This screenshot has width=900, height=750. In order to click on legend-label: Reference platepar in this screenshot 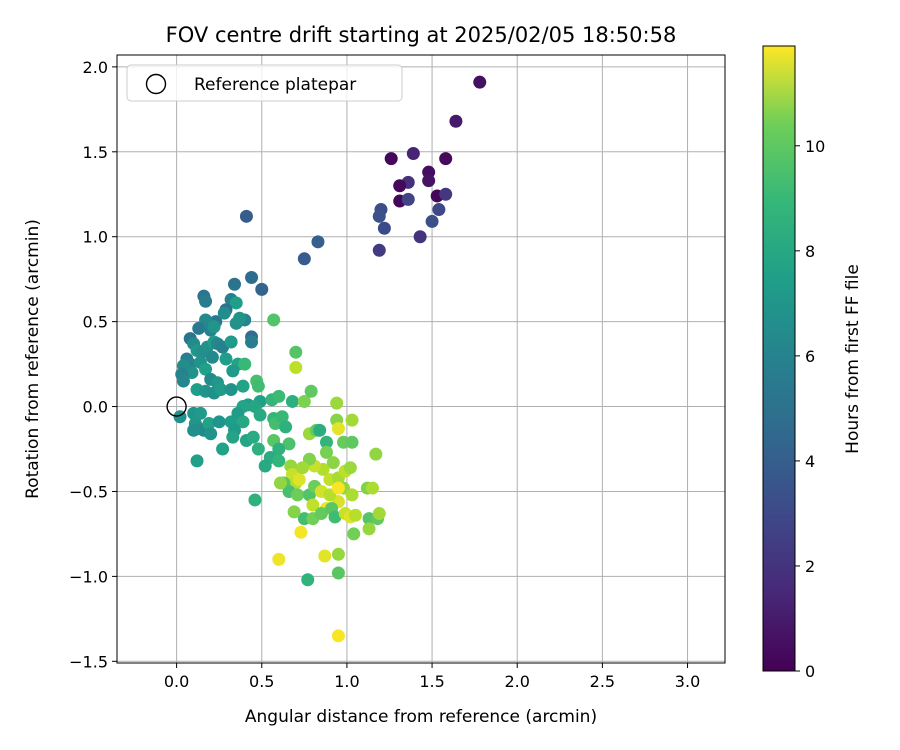, I will do `click(275, 85)`.